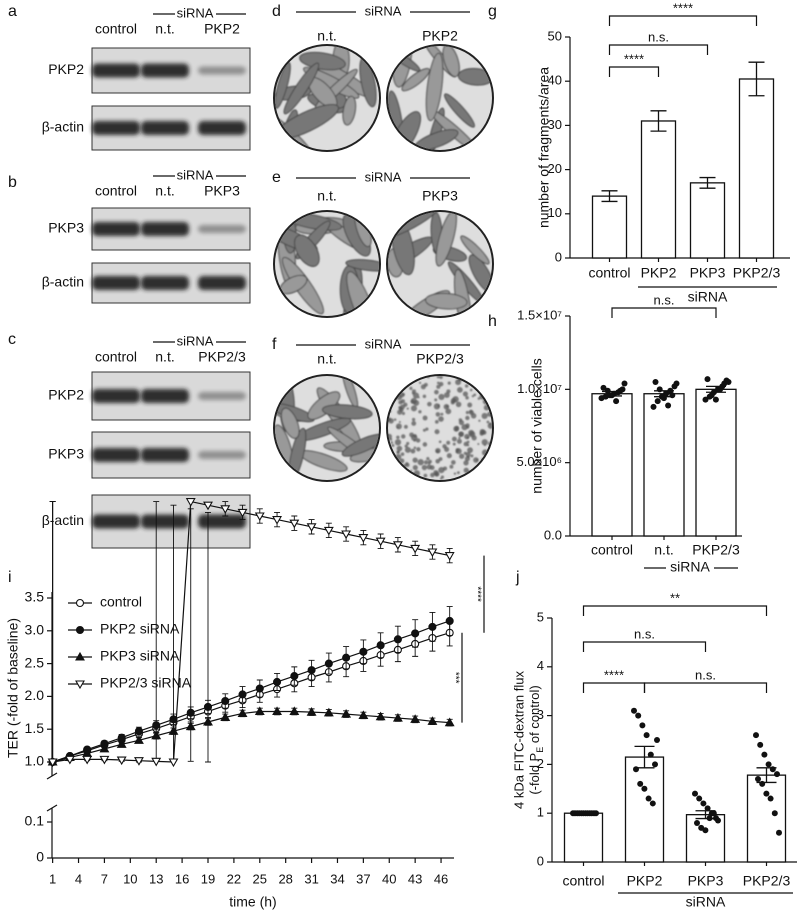 This screenshot has height=914, width=800. I want to click on significance-label: ***, so click(454, 678).